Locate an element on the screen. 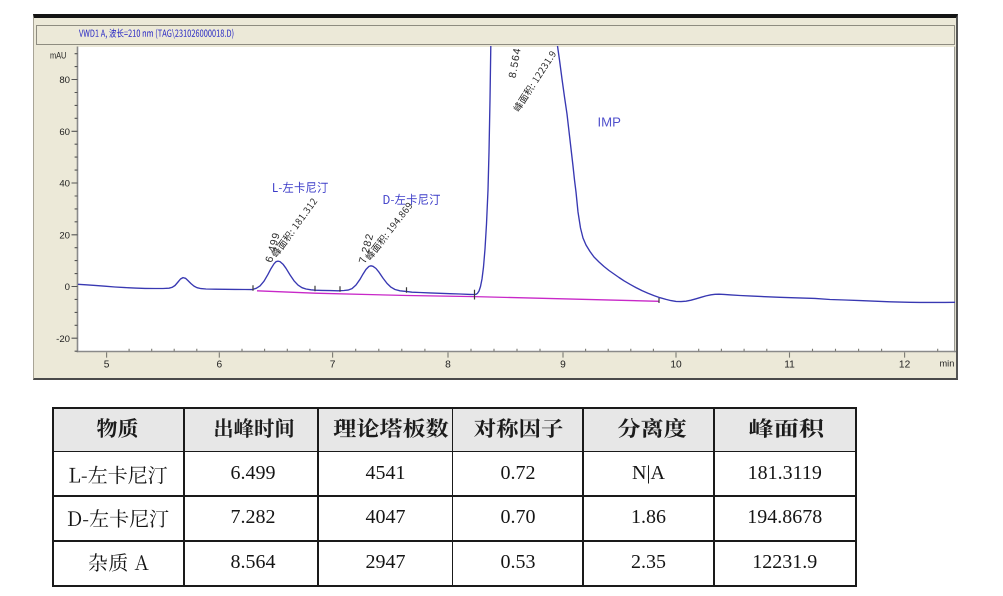 The image size is (1003, 596). svg-text: 12 is located at coordinates (905, 365).